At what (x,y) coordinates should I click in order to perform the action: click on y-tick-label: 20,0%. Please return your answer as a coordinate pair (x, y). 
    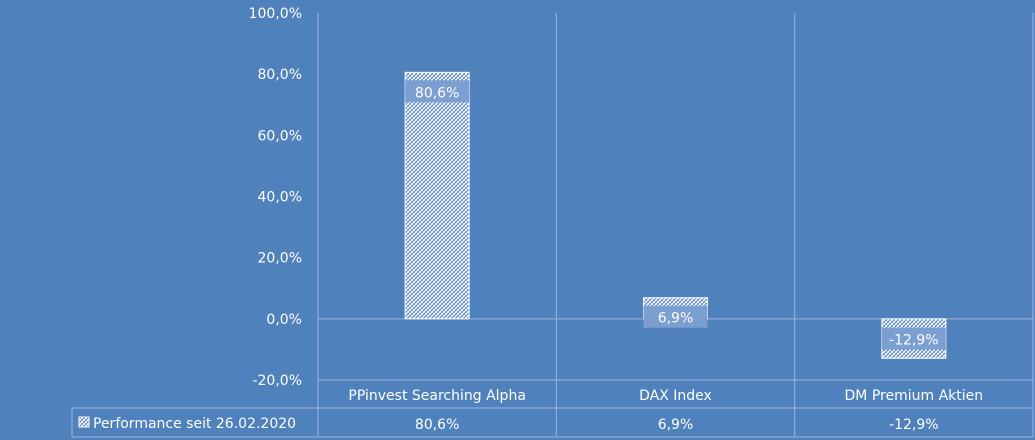
    Looking at the image, I should click on (280, 259).